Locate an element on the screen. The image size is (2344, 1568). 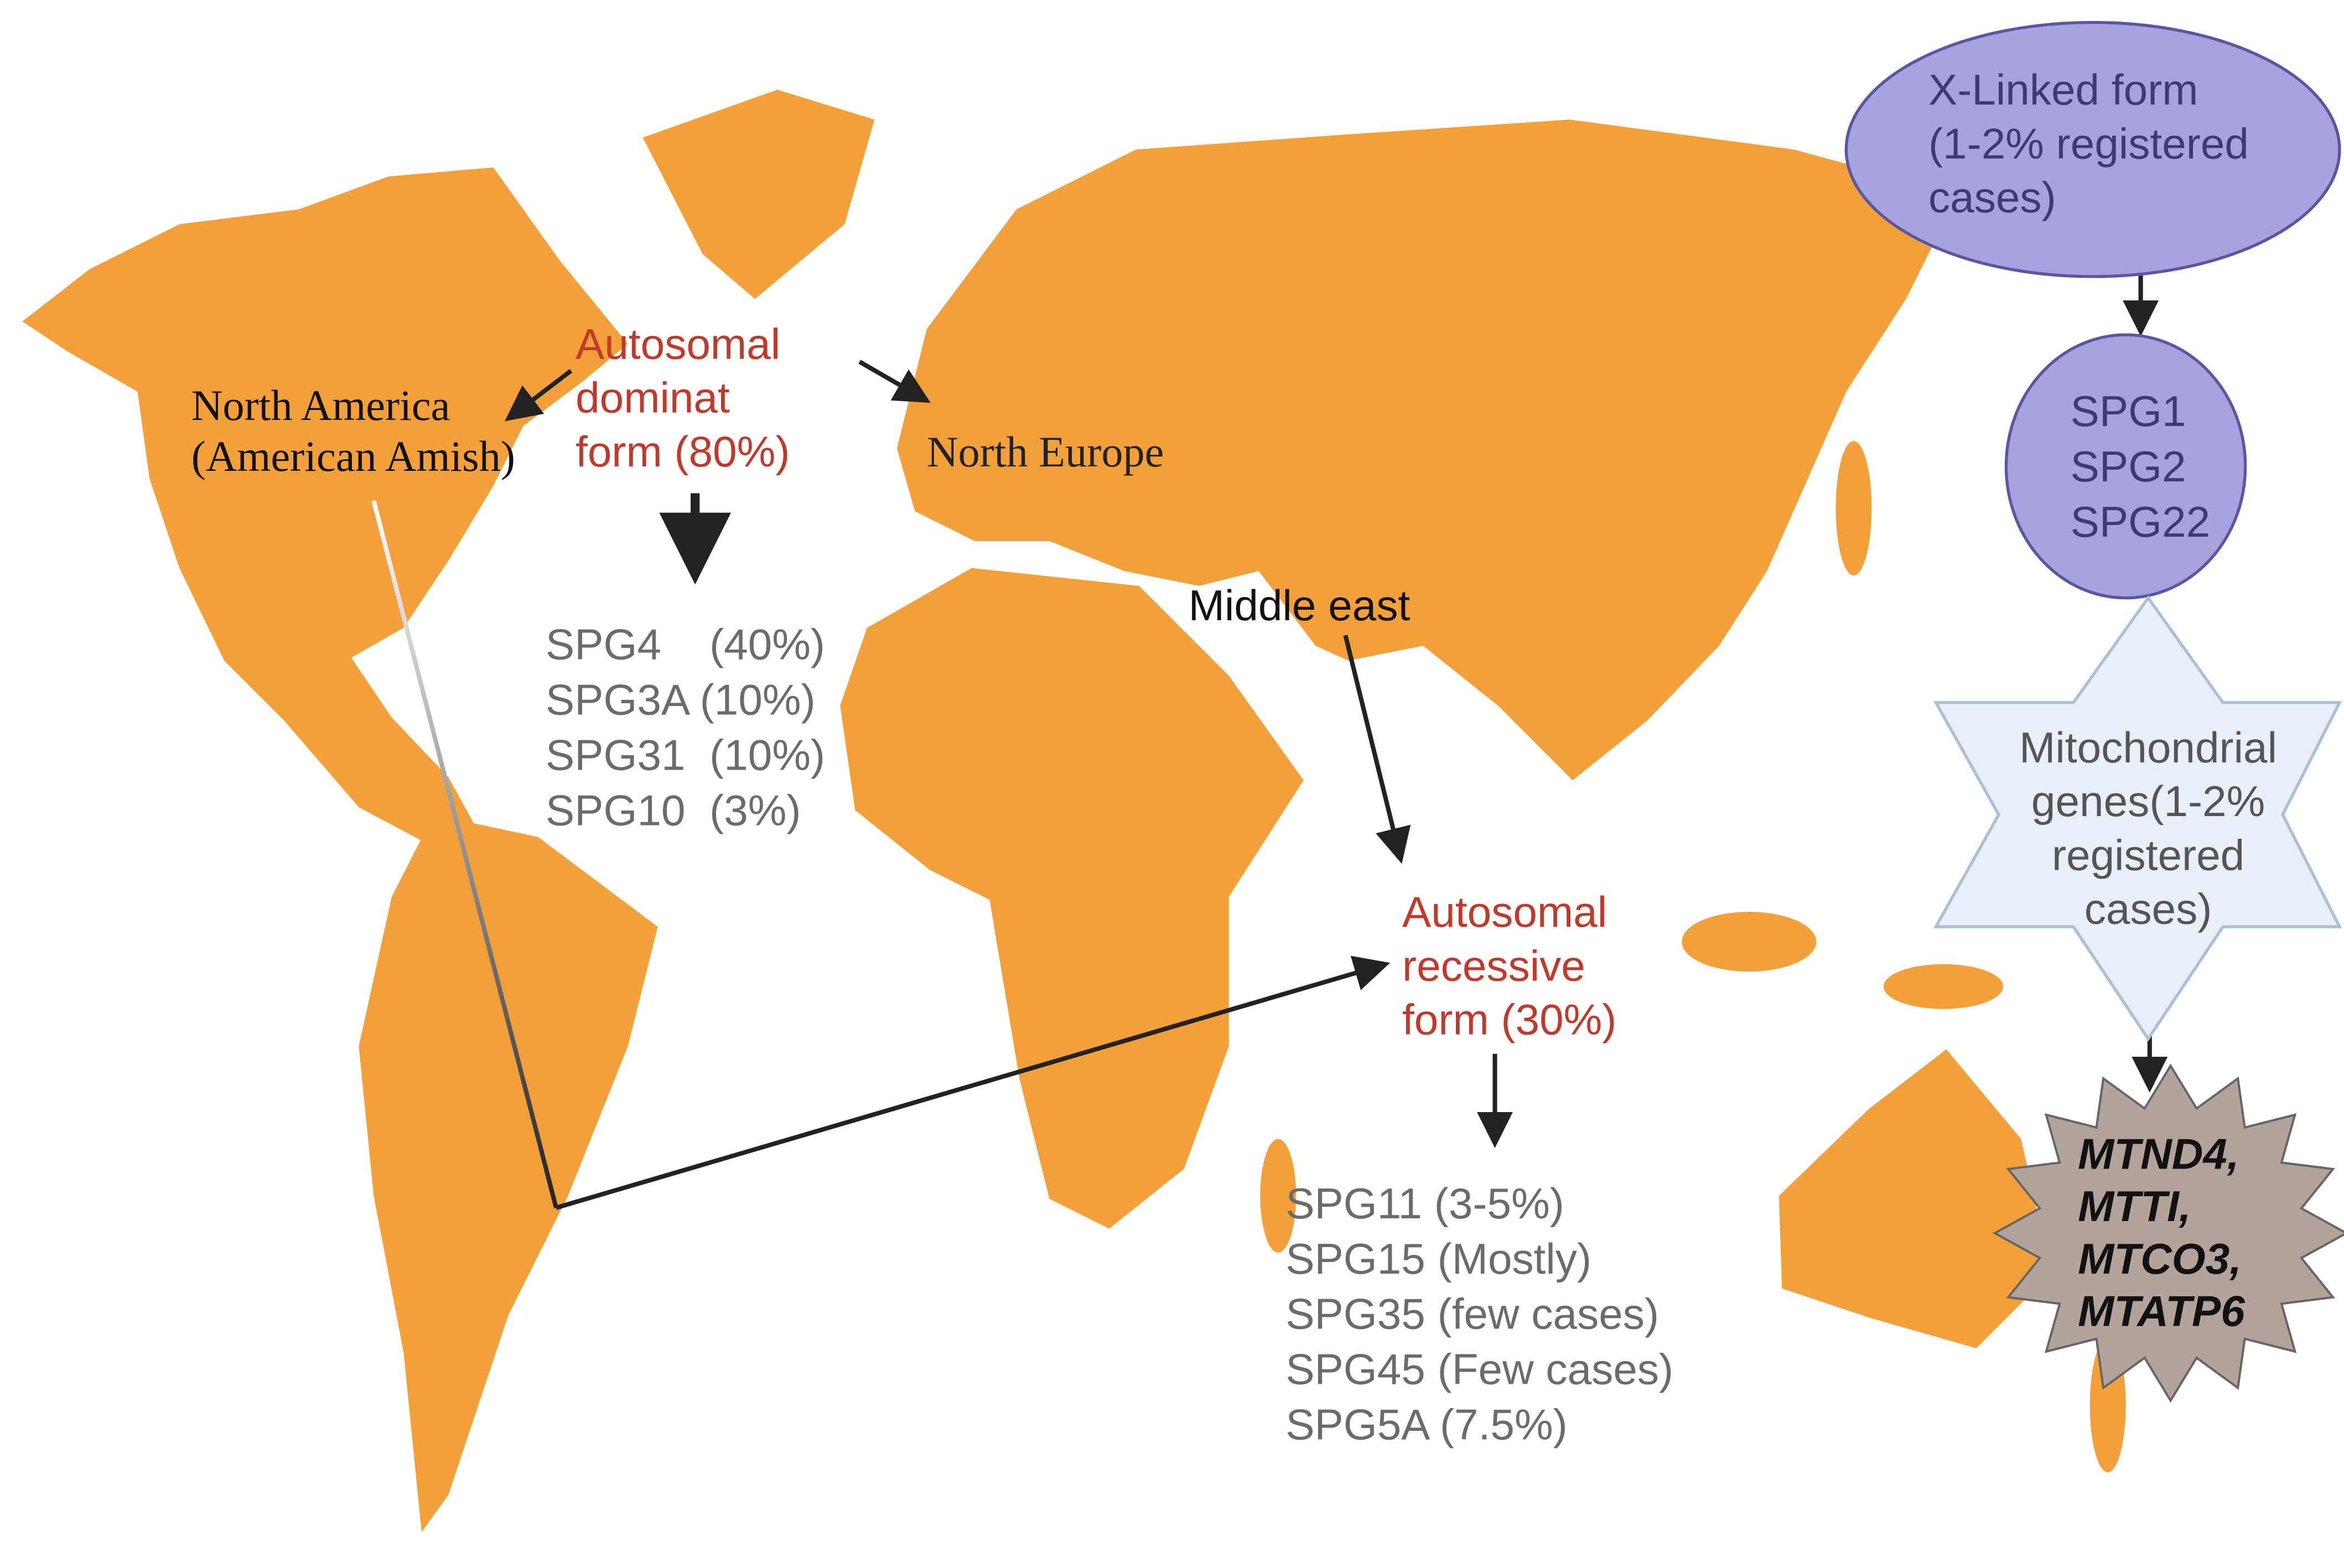
gene-label: SPG5A (7.5%) is located at coordinates (1426, 1425).